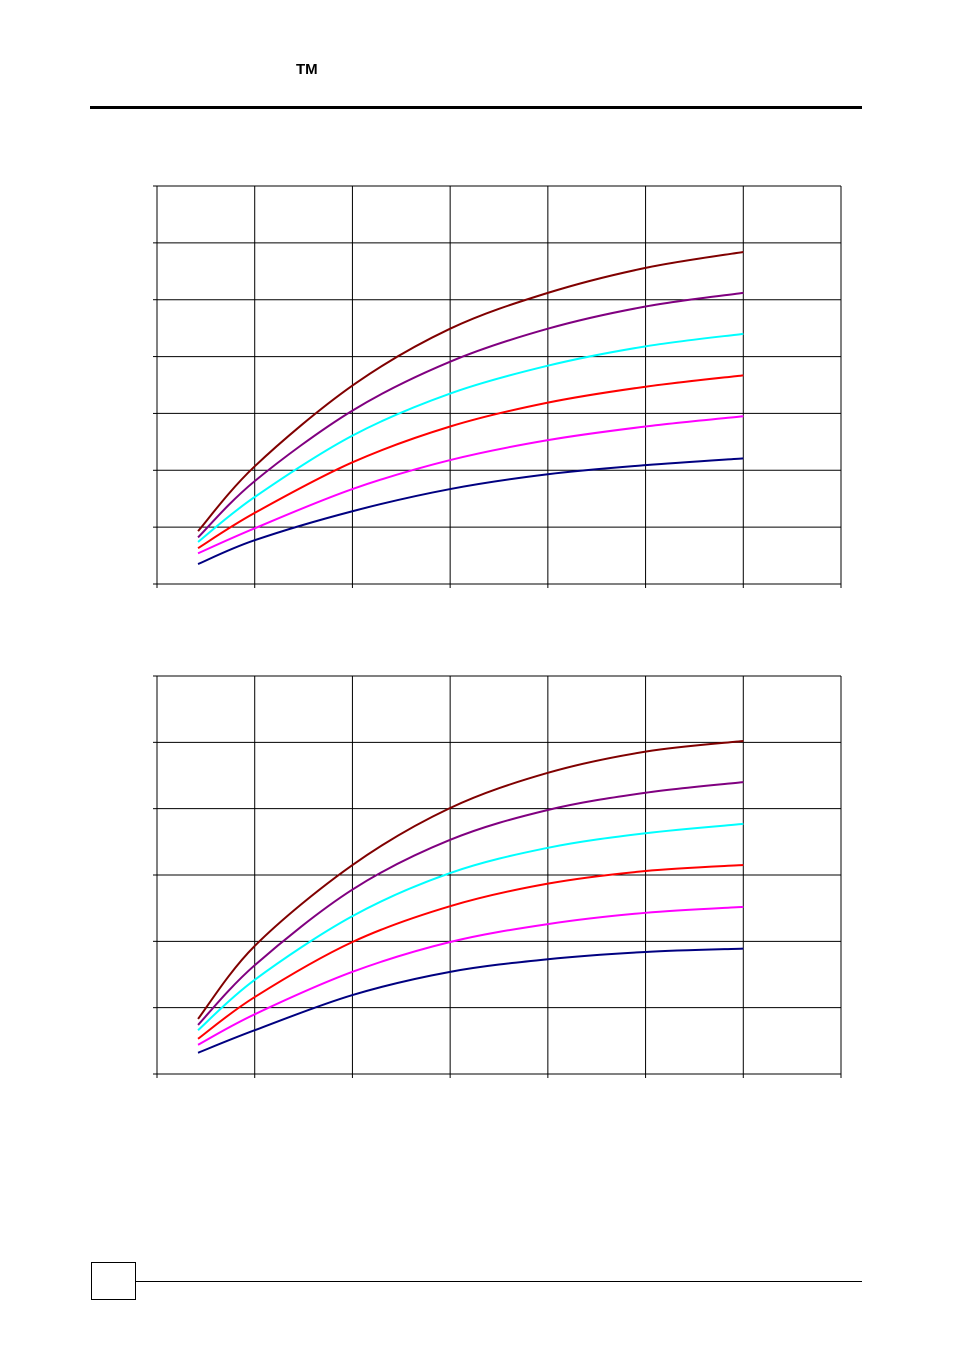 Image resolution: width=954 pixels, height=1350 pixels. I want to click on page-number-box, so click(113, 1281).